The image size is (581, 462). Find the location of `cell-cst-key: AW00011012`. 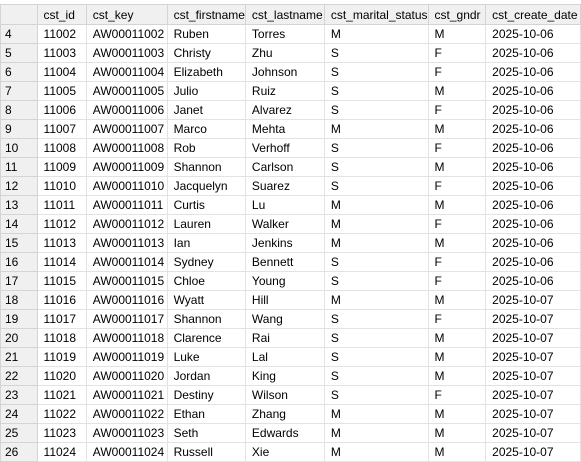

cell-cst-key: AW00011012 is located at coordinates (126, 224).